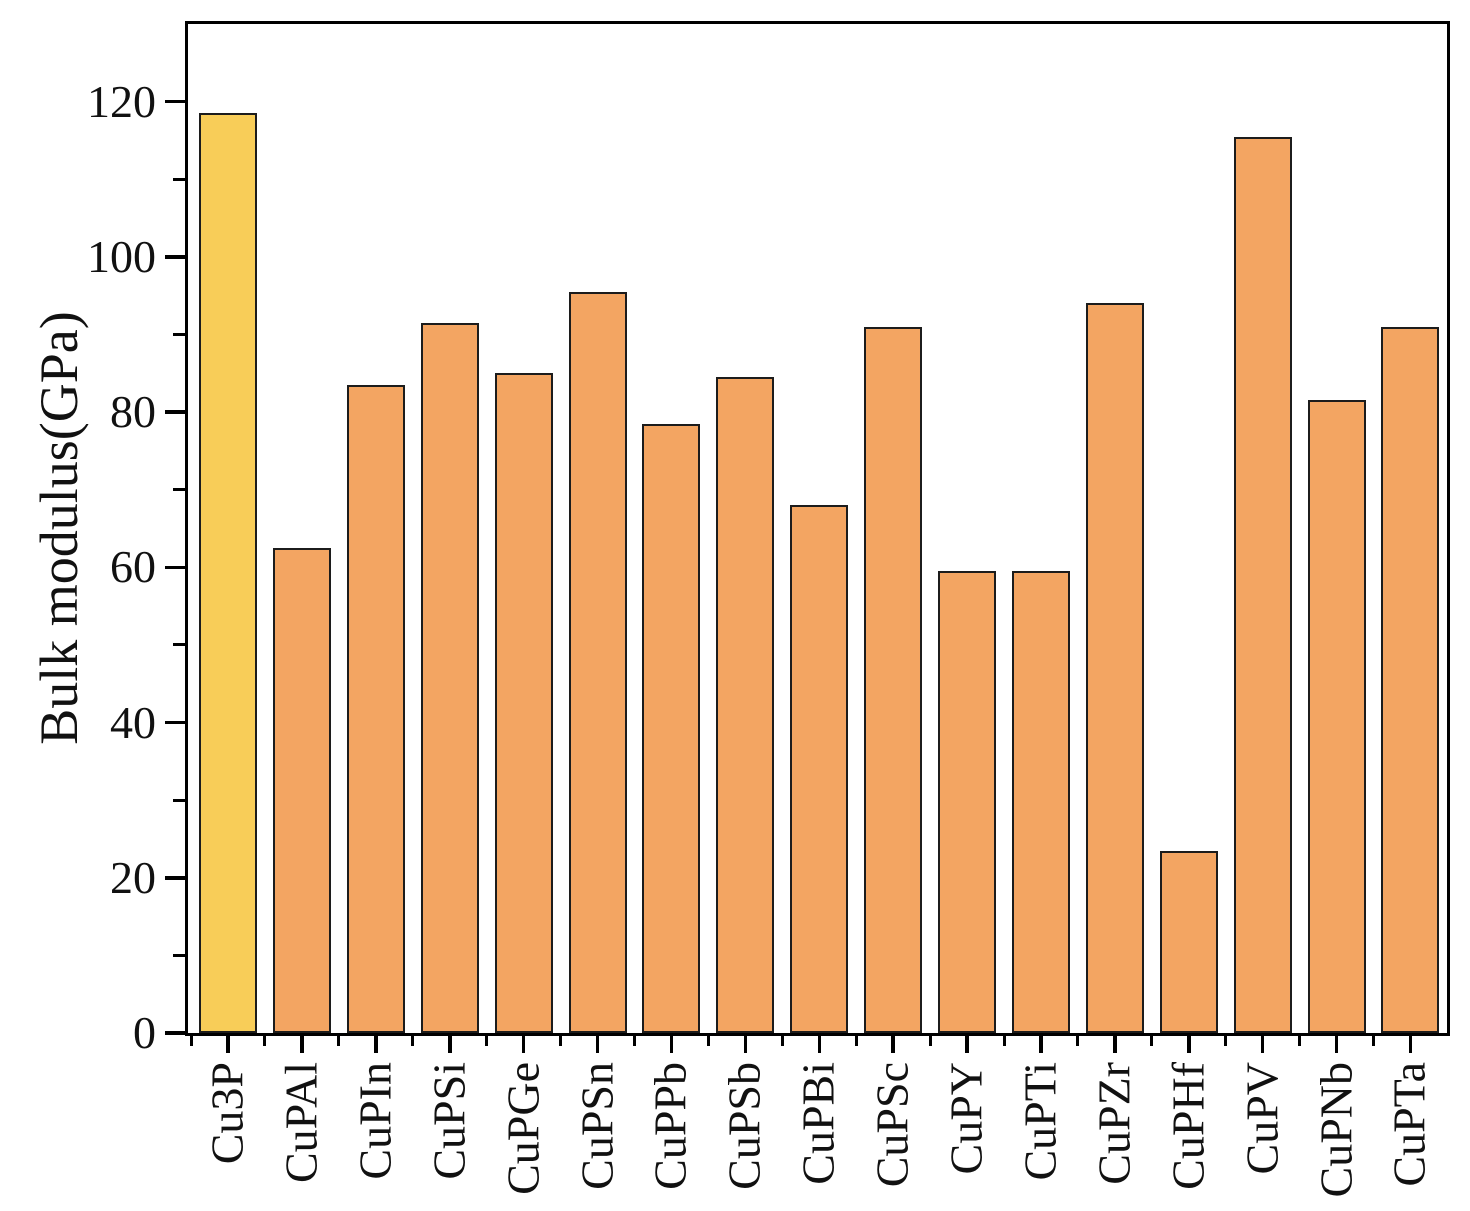 The width and height of the screenshot is (1470, 1211). I want to click on bar-cupy, so click(967, 802).